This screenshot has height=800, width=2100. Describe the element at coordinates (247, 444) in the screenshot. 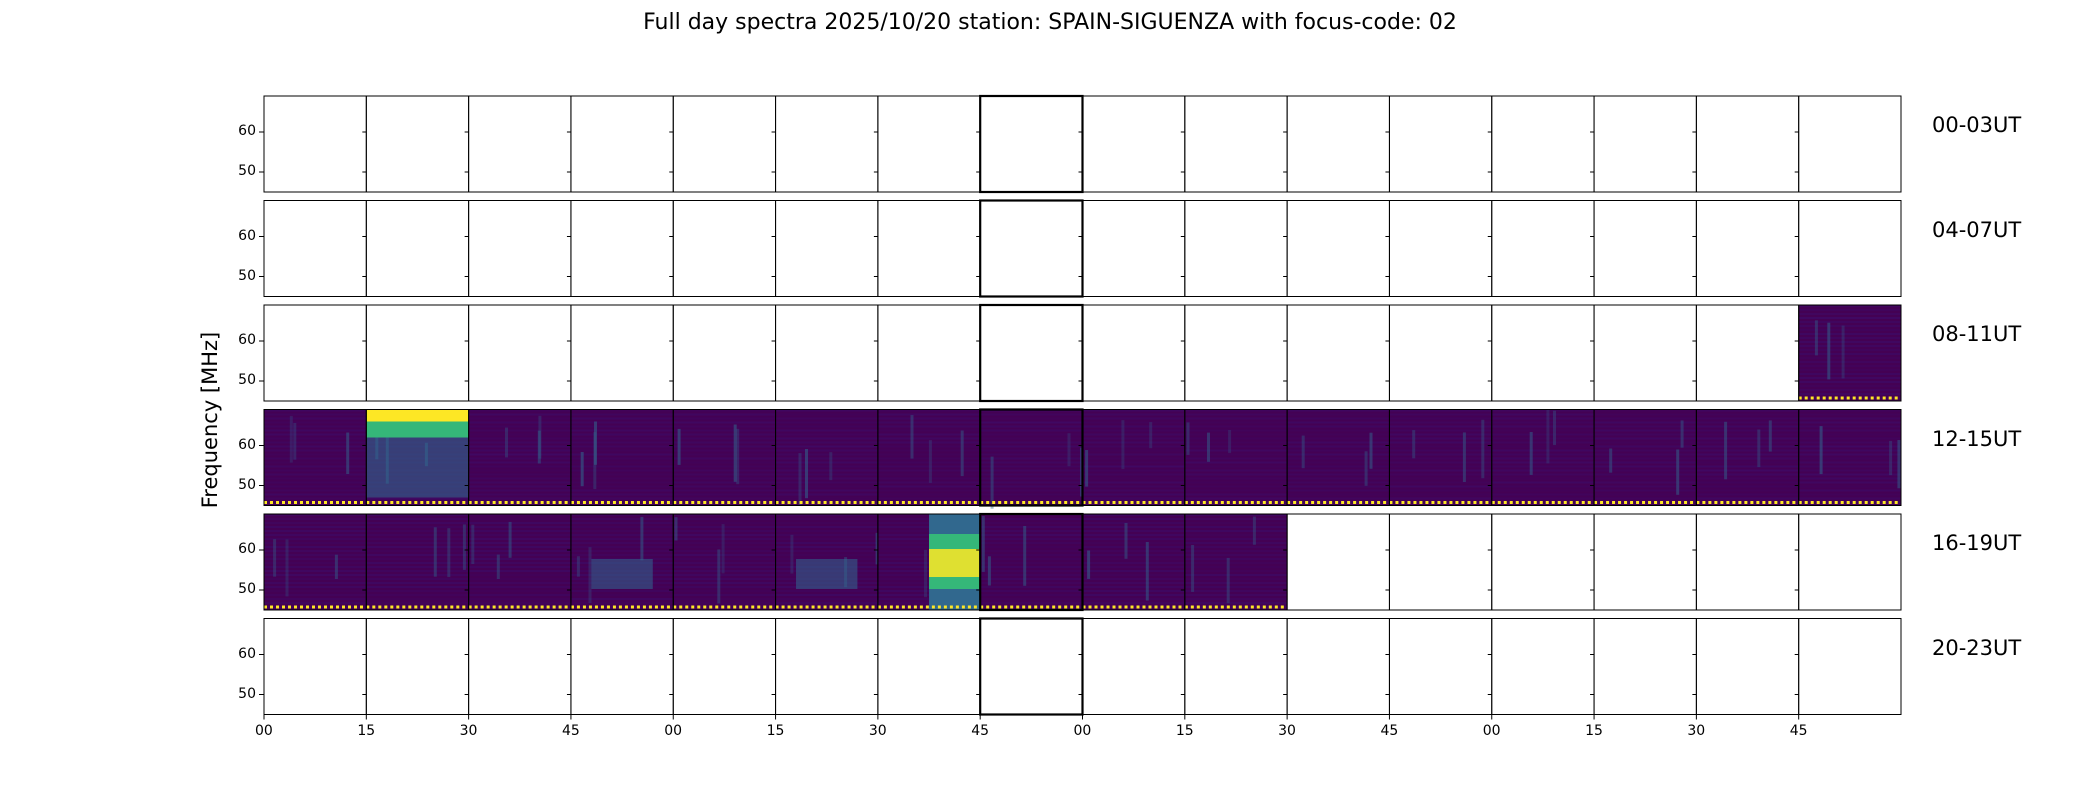

I see `y-tick-label: 60` at that location.